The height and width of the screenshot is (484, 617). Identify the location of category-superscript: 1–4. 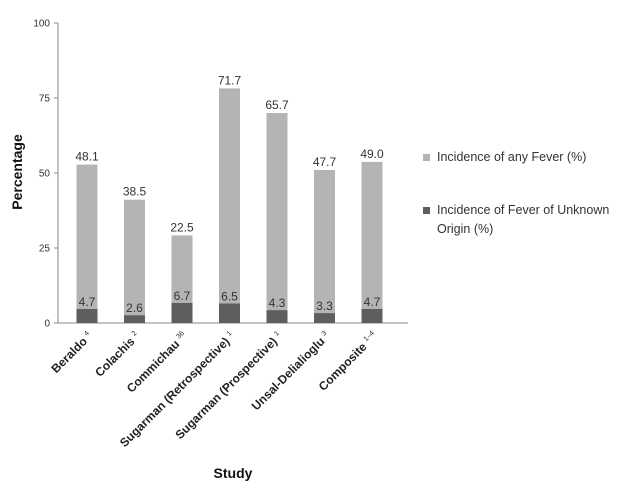
(369, 336).